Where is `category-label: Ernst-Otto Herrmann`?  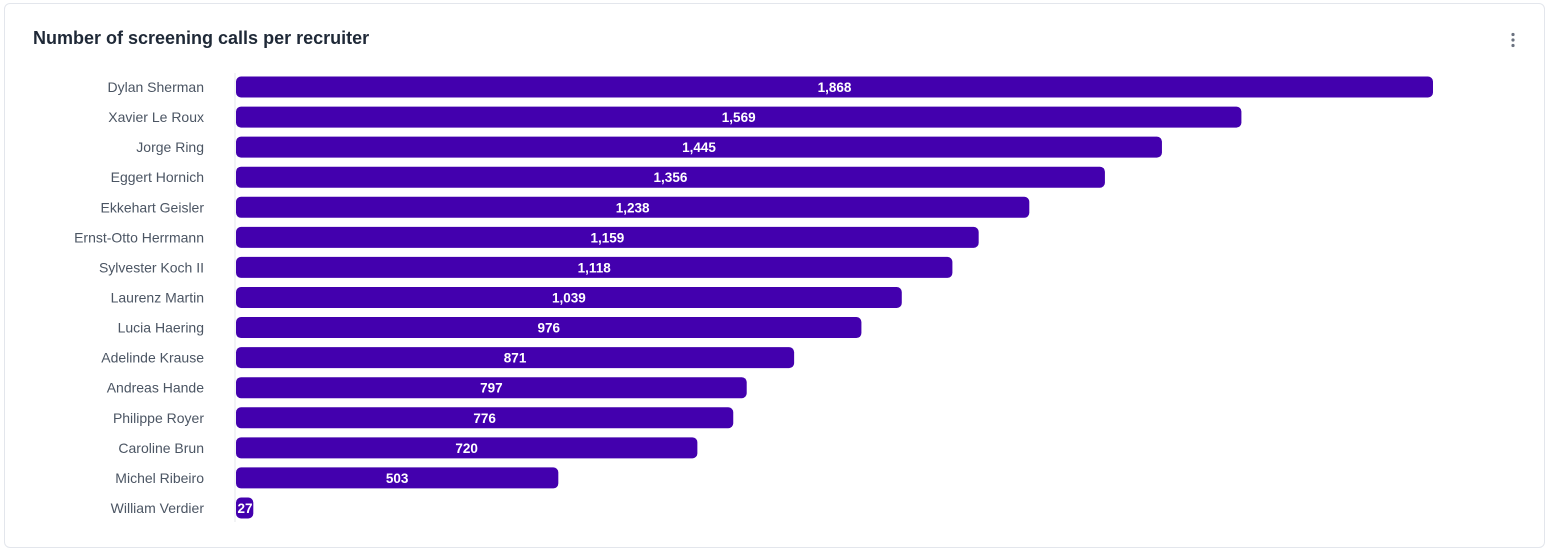 category-label: Ernst-Otto Herrmann is located at coordinates (139, 237).